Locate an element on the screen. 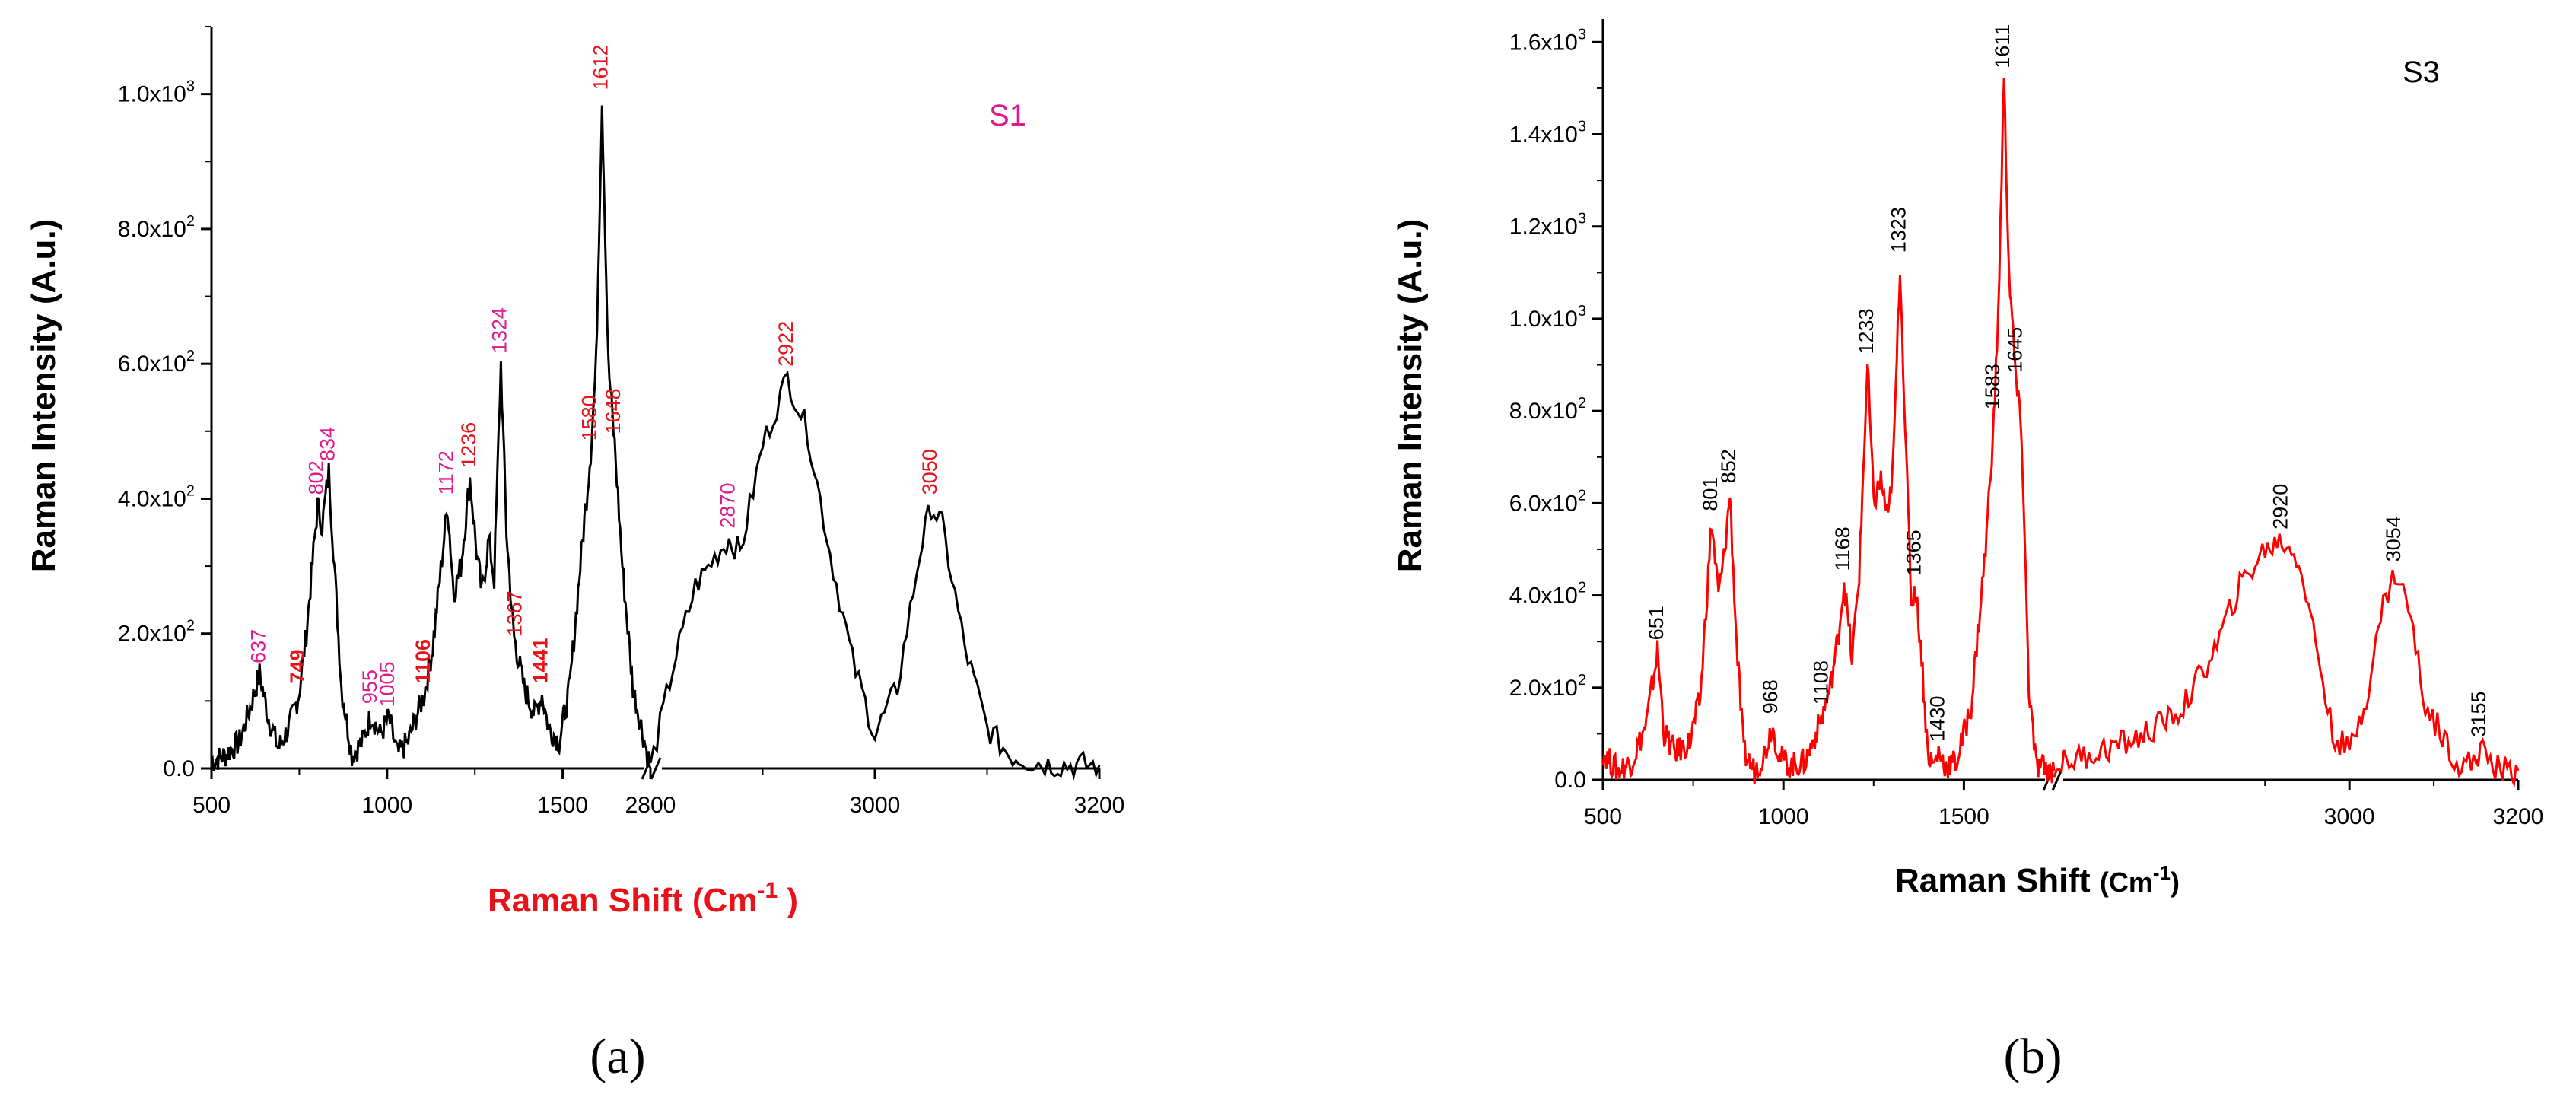 The width and height of the screenshot is (2576, 1107). panel-a-x-axis-label-main: Raman Shift (Cm is located at coordinates (623, 900).